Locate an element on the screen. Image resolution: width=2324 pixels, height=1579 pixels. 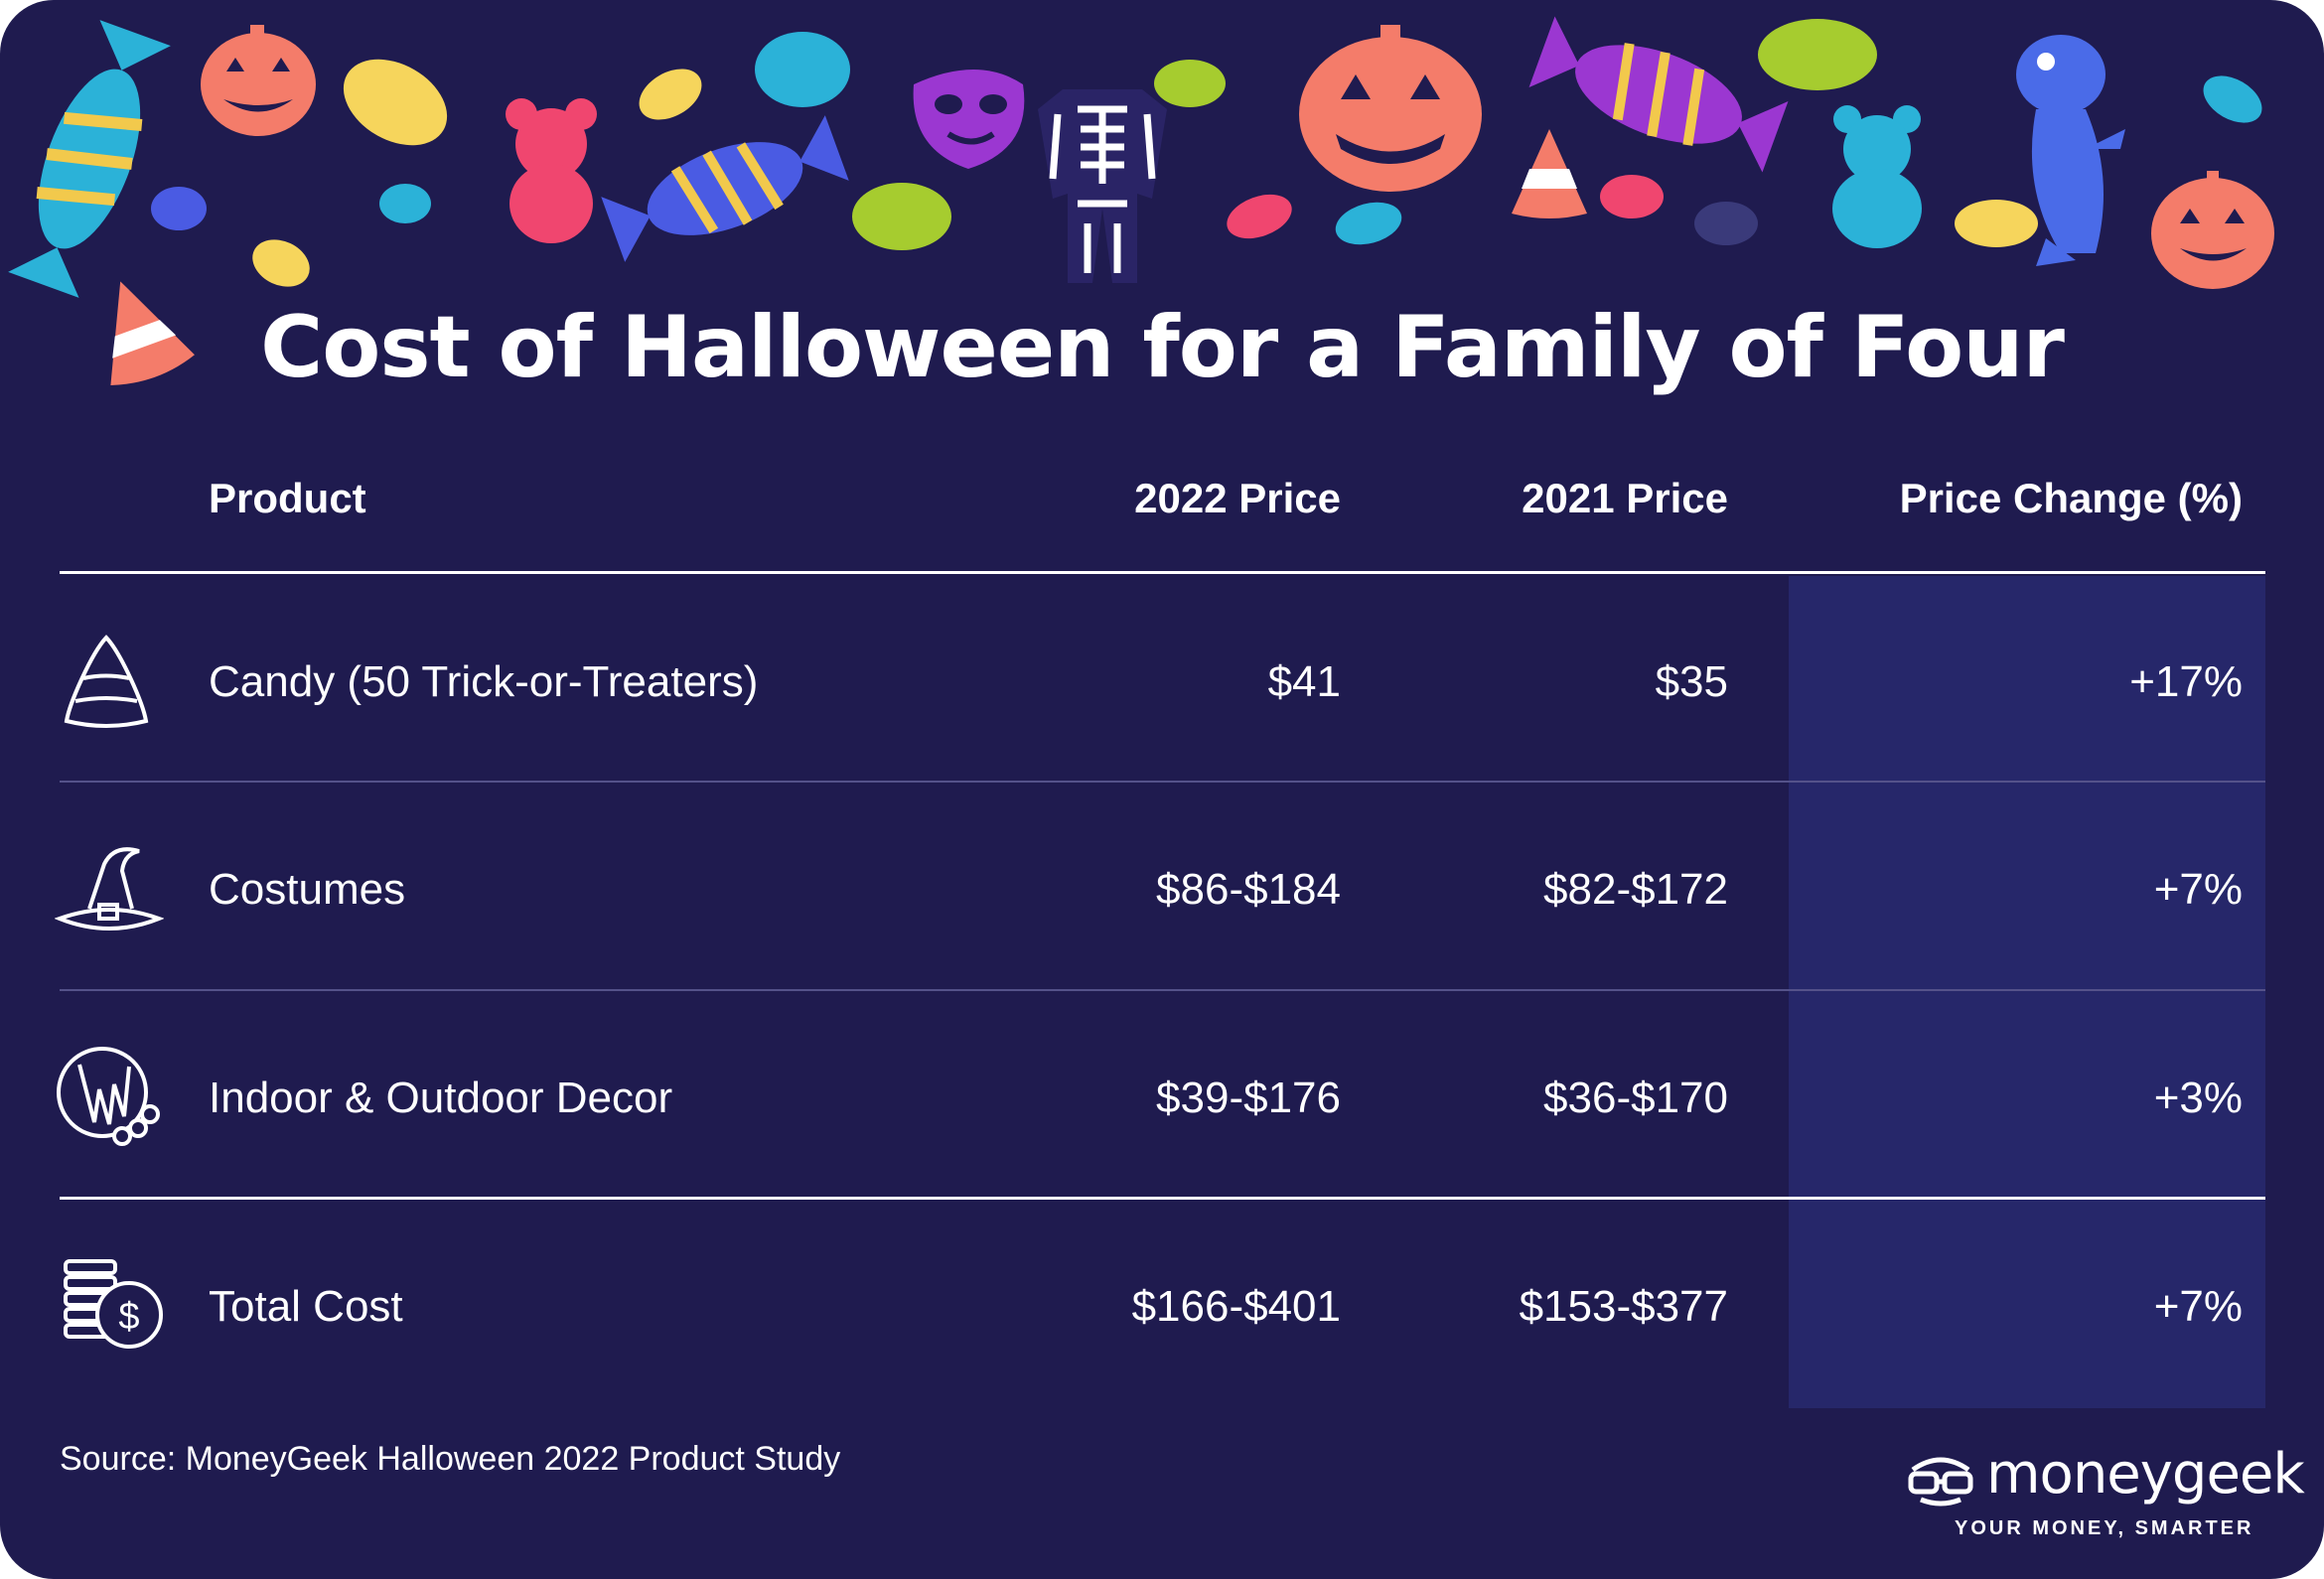
table-row-product: Indoor & Outdoor Decor is located at coordinates (441, 1098).